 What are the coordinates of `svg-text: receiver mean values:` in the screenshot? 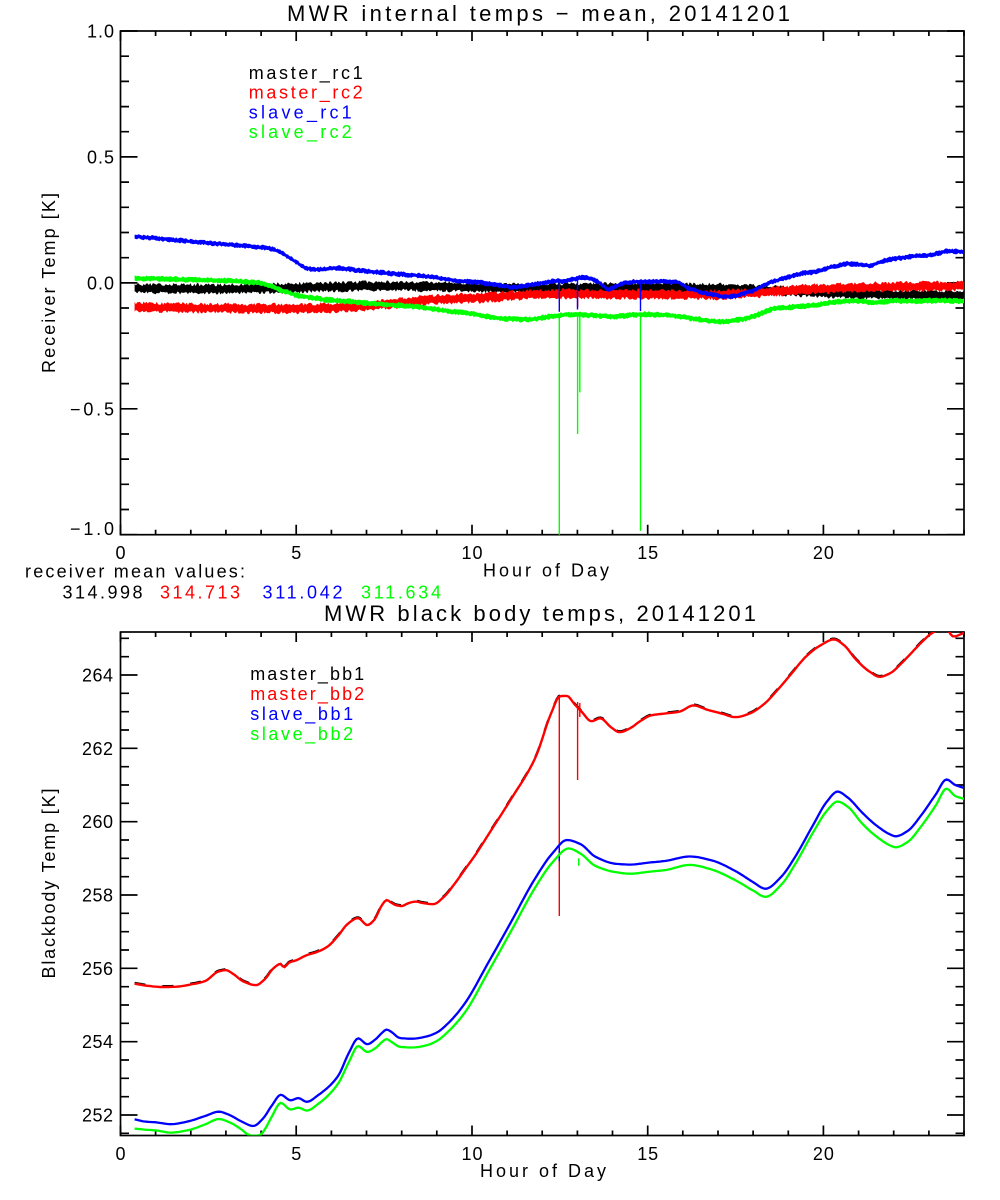 It's located at (135, 572).